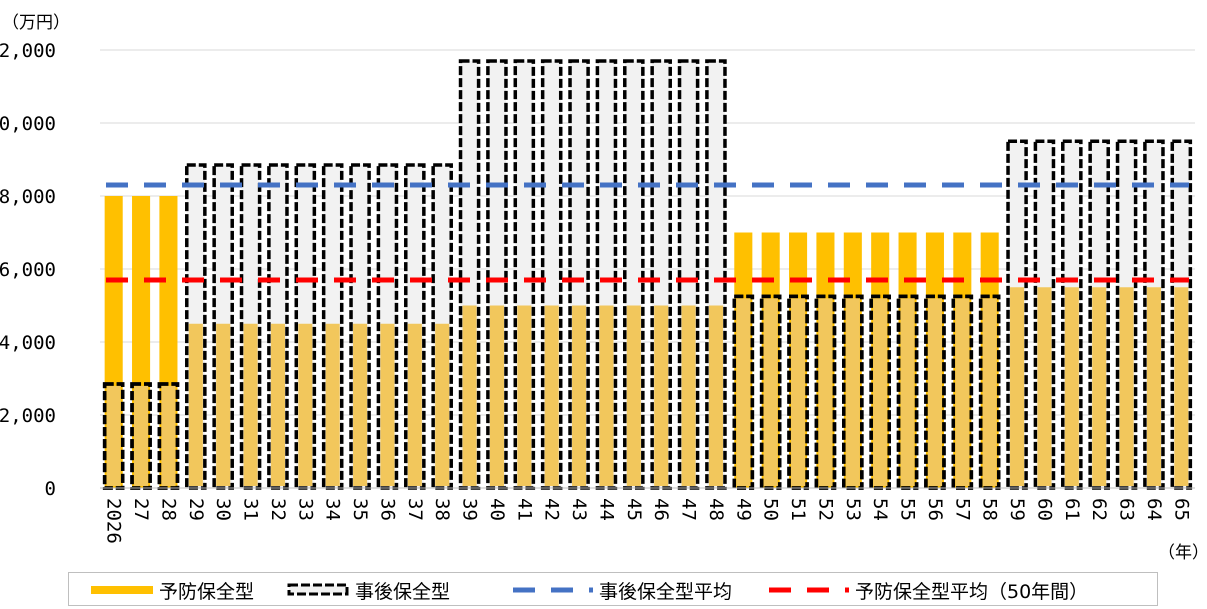  What do you see at coordinates (771, 509) in the screenshot?
I see `x-tick-label: 50` at bounding box center [771, 509].